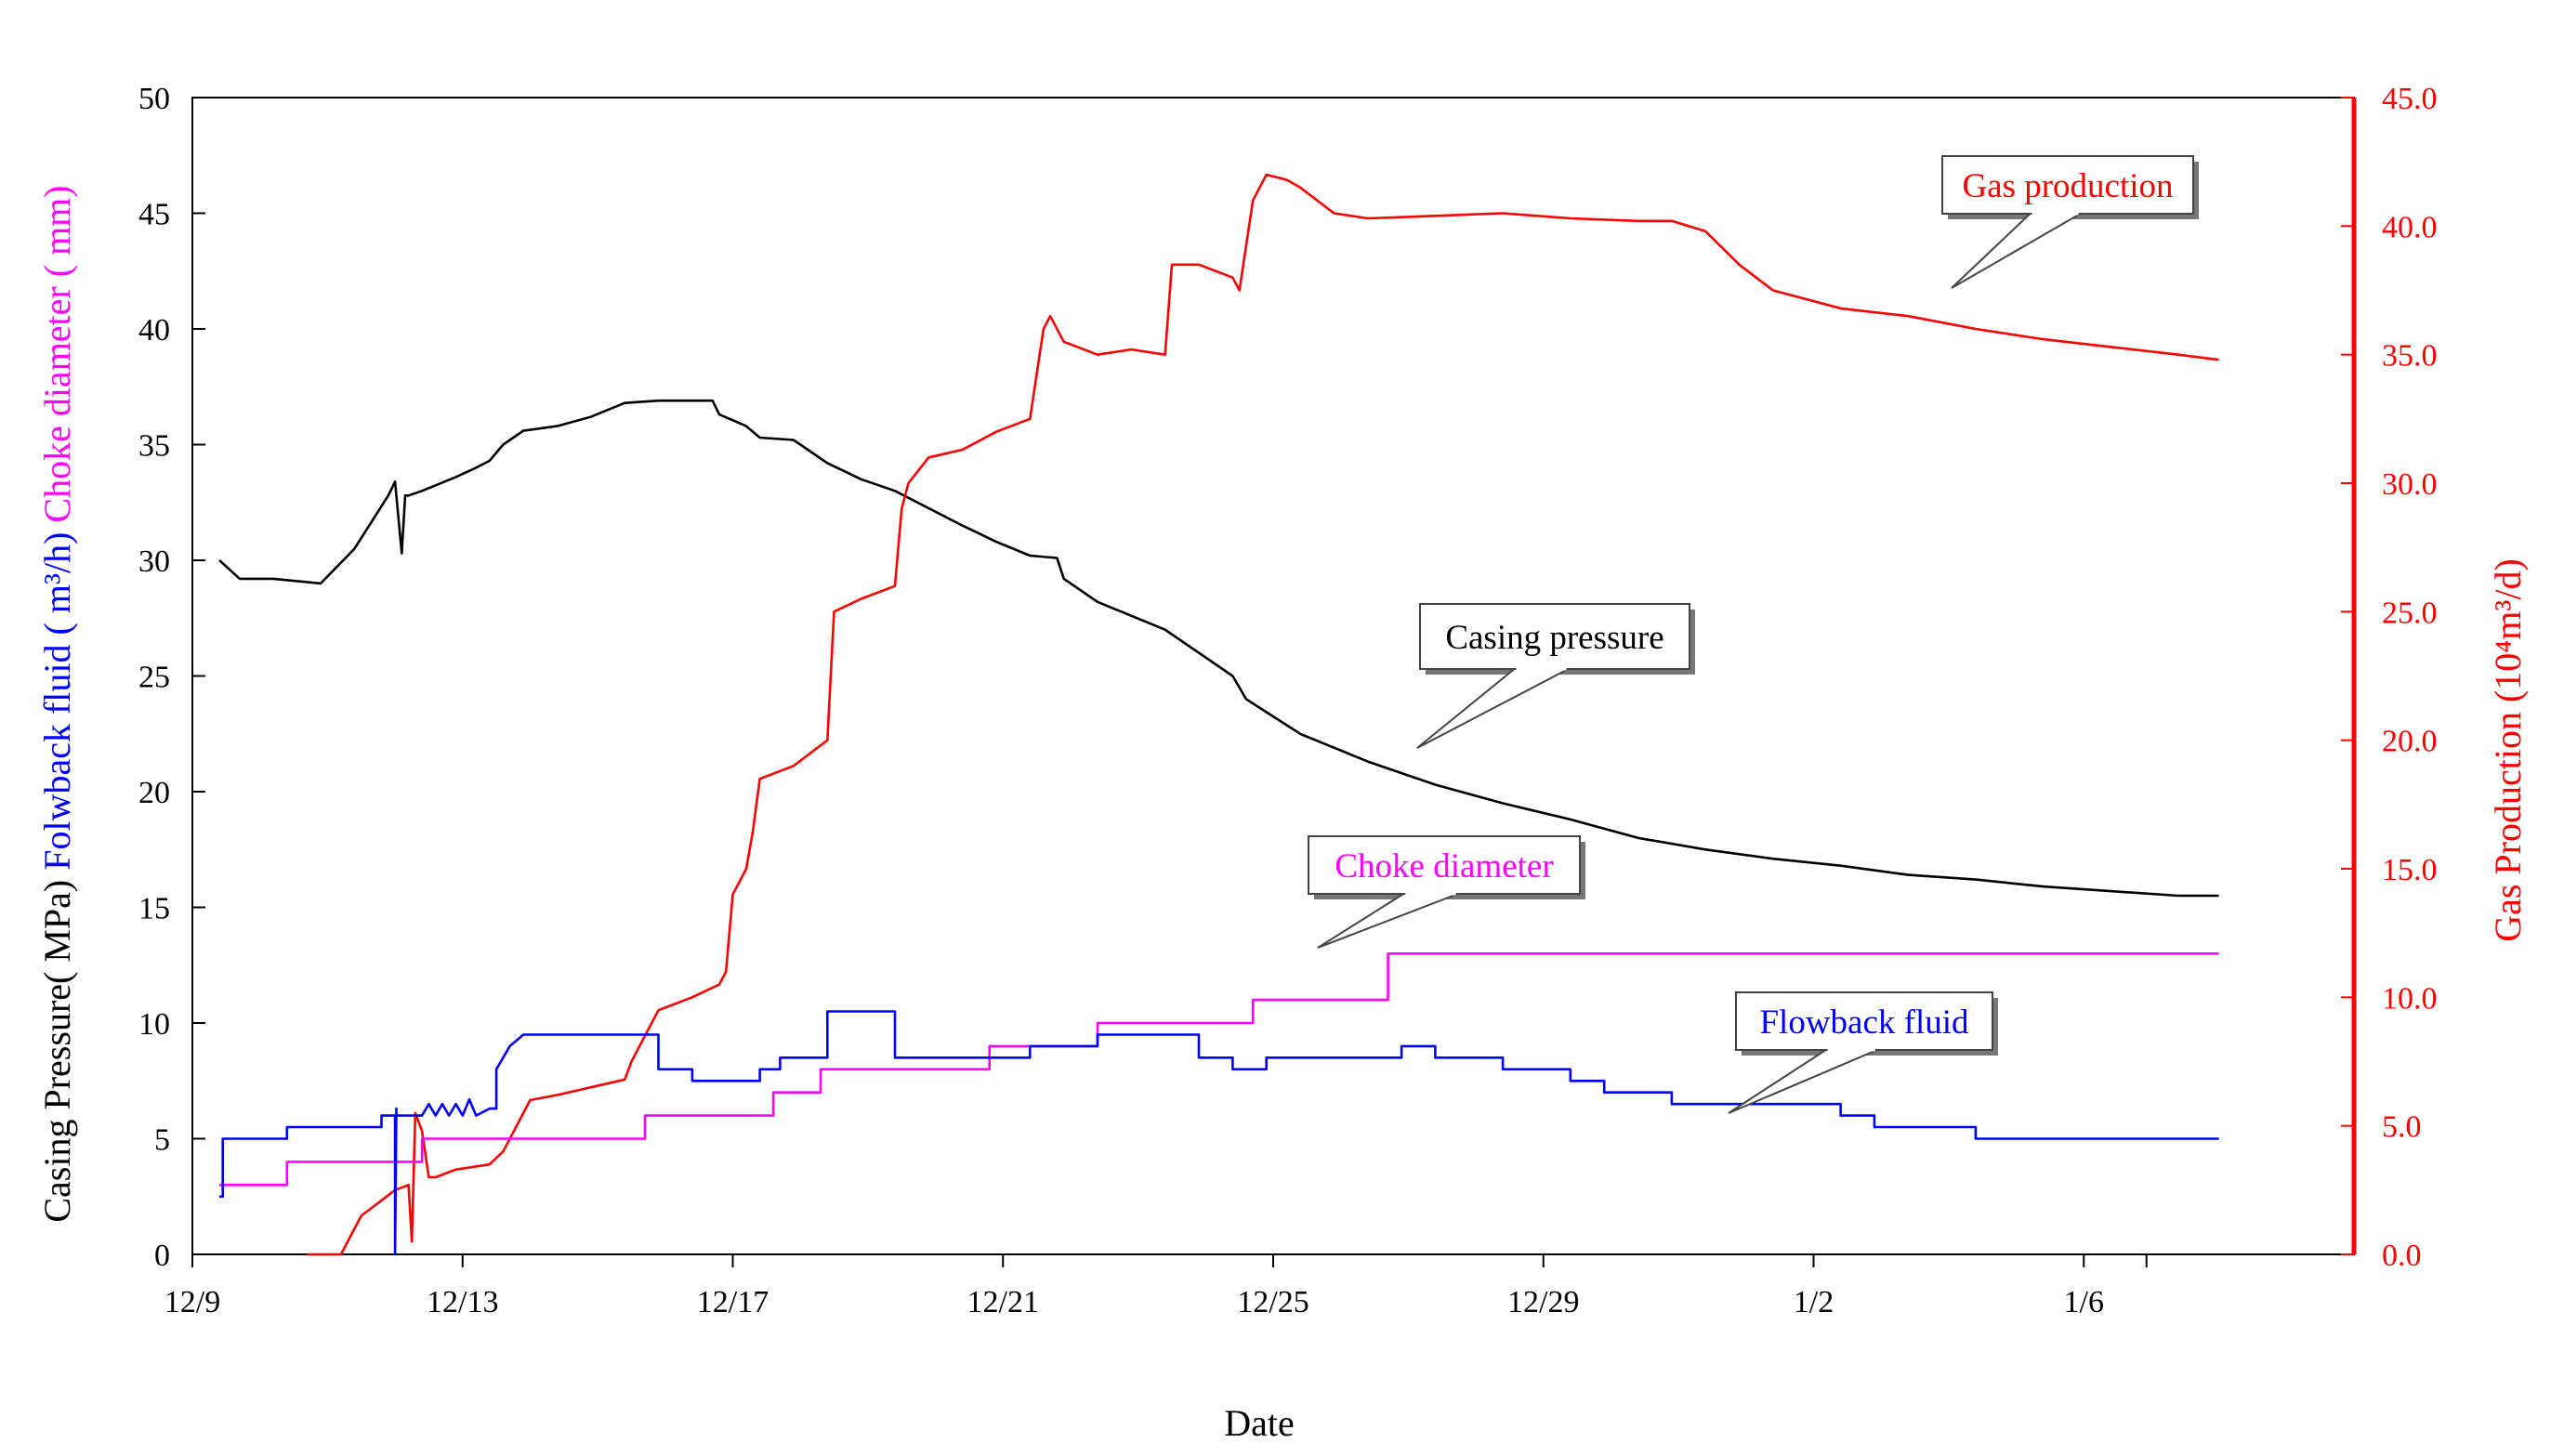 The height and width of the screenshot is (1456, 2551). Describe the element at coordinates (154, 446) in the screenshot. I see `y-left-tick-label: 35` at that location.